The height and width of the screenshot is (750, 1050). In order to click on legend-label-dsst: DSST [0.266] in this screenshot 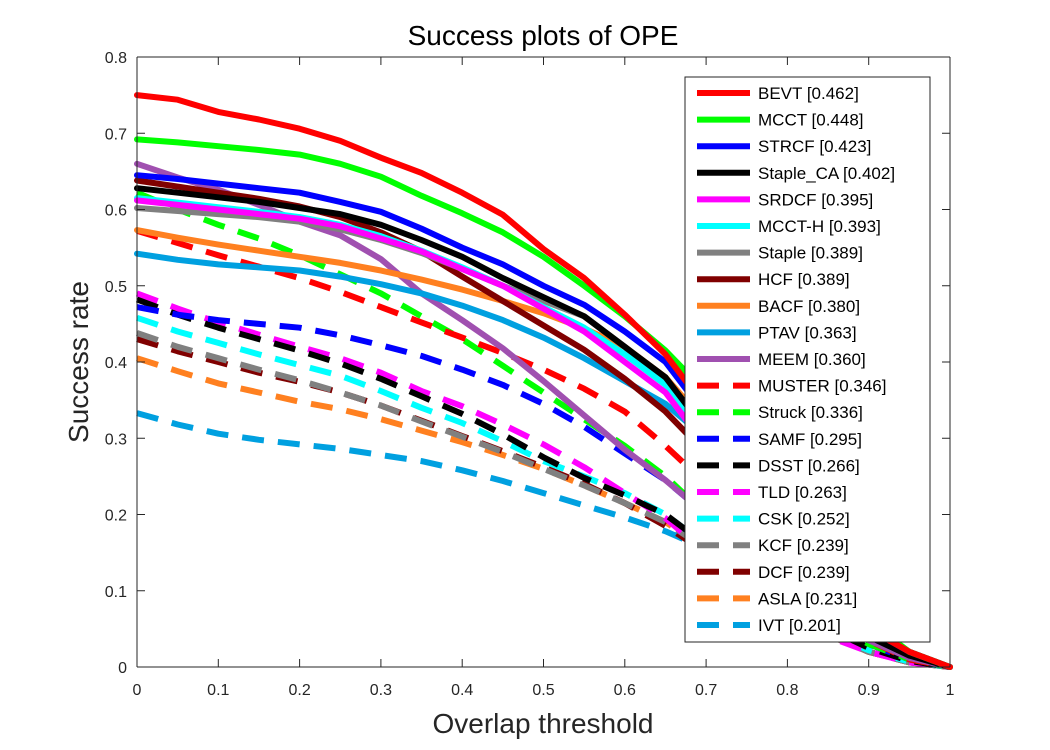, I will do `click(809, 465)`.